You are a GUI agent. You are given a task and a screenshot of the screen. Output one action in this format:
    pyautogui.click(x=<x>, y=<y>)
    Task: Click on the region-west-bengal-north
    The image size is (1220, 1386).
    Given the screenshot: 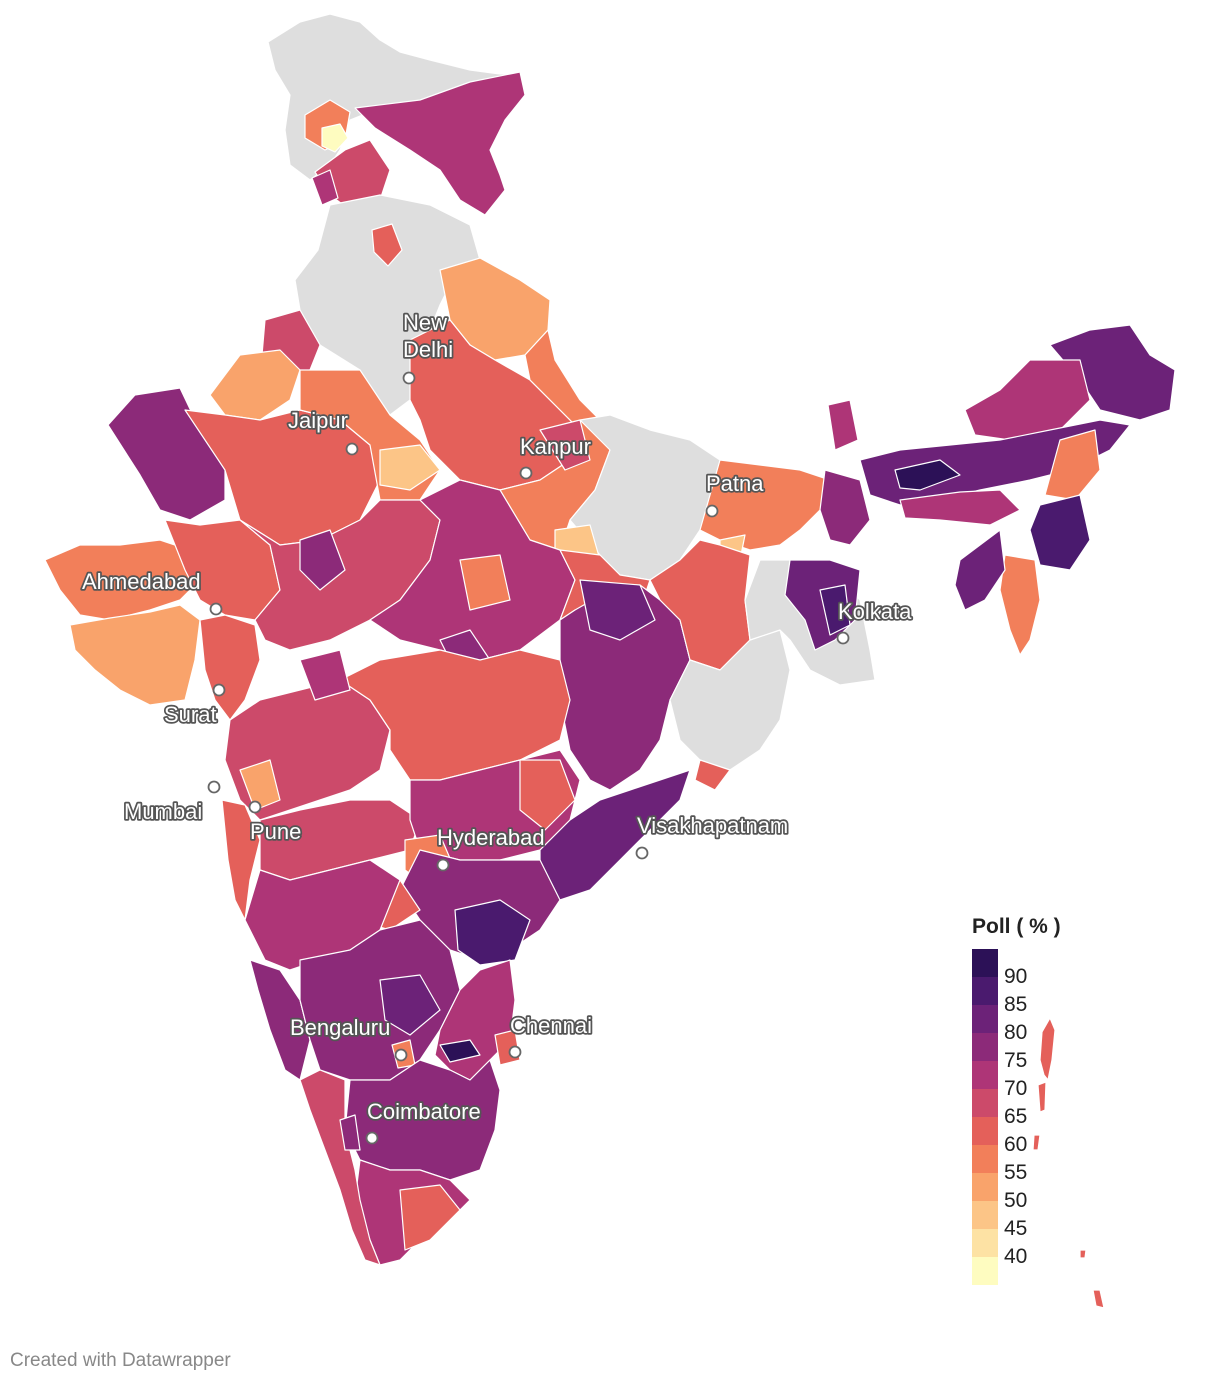 What is the action you would take?
    pyautogui.click(x=845, y=507)
    